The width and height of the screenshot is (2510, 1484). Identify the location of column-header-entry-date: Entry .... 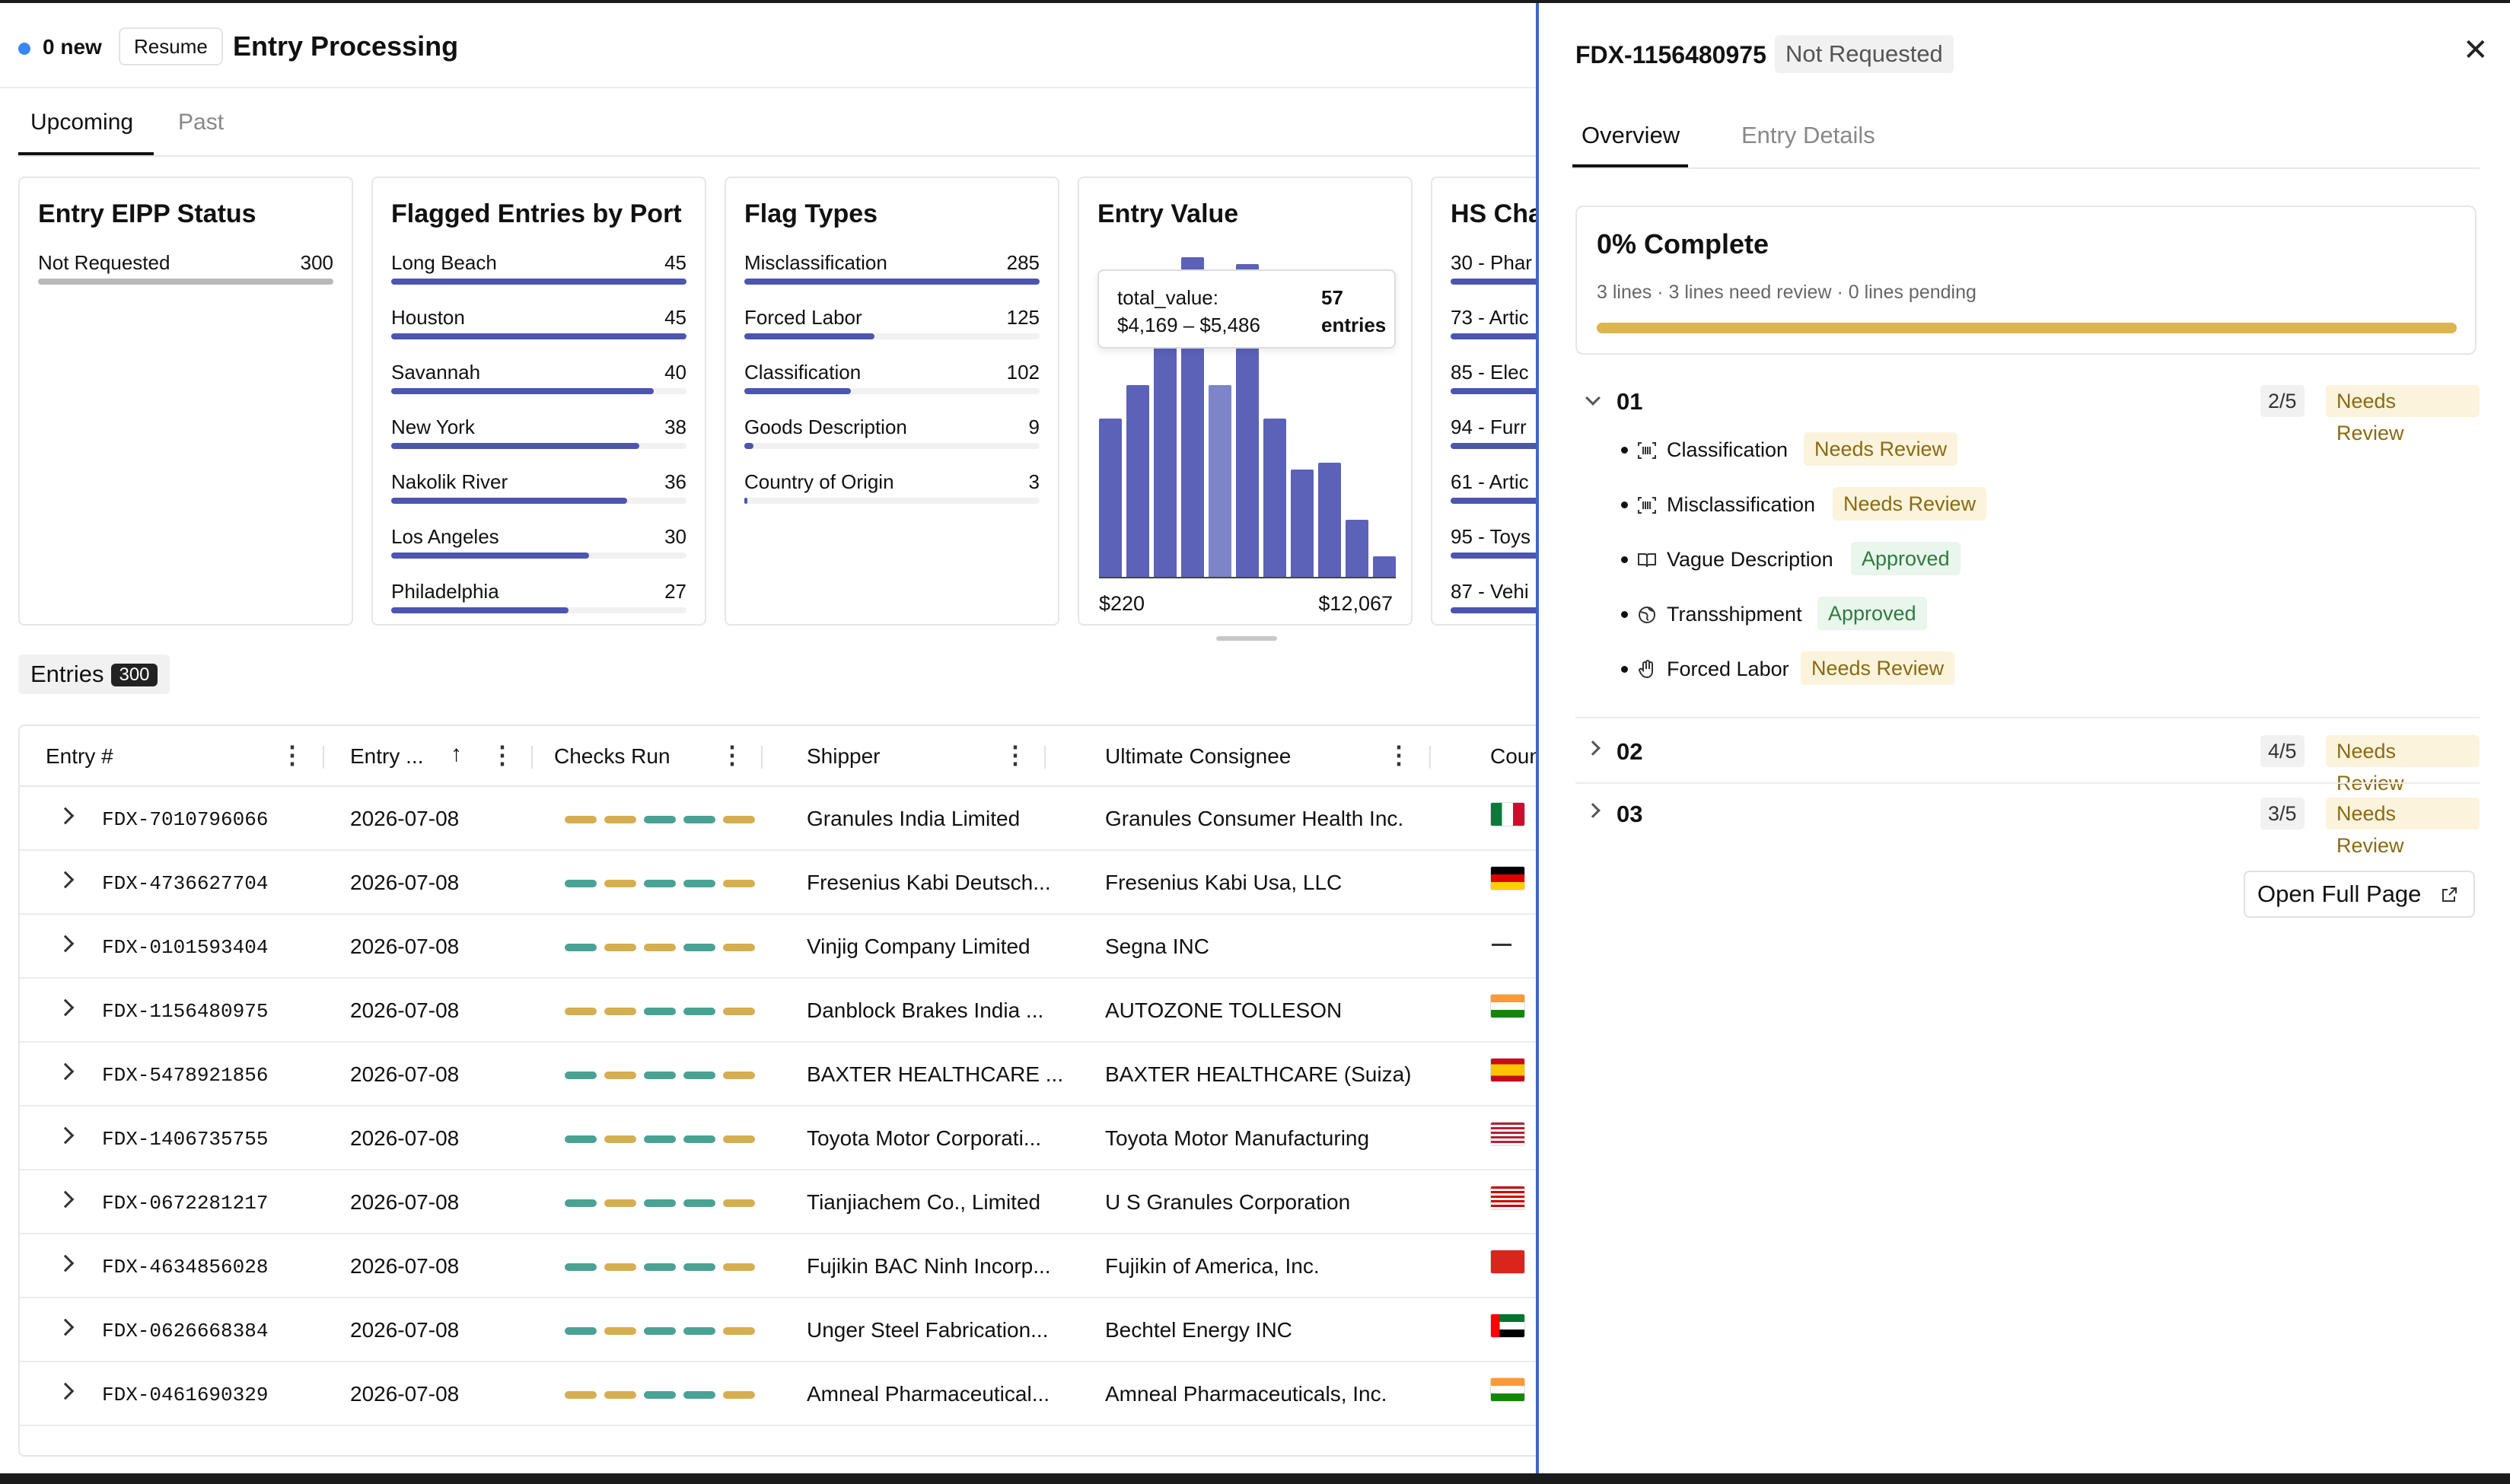
(387, 756).